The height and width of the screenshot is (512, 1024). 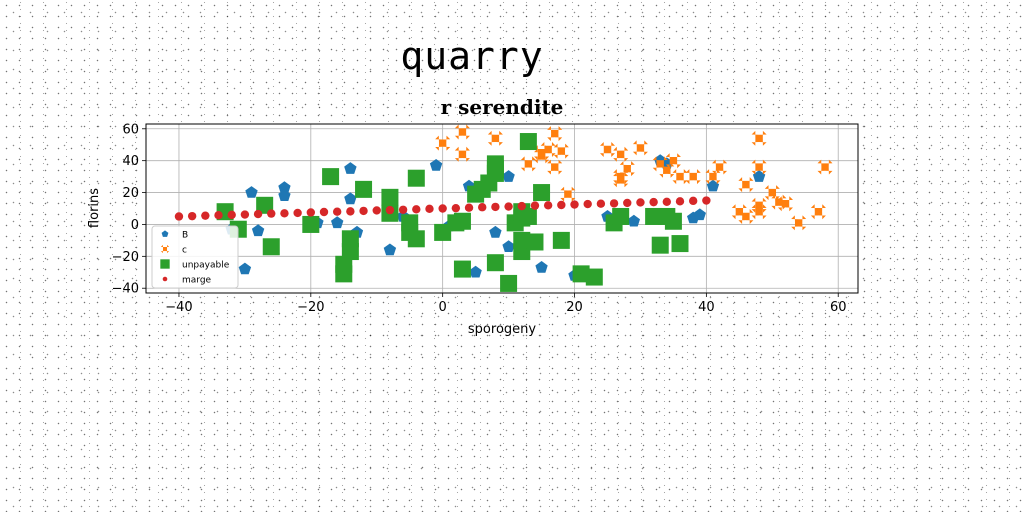 What do you see at coordinates (184, 251) in the screenshot?
I see `legend-label: c` at bounding box center [184, 251].